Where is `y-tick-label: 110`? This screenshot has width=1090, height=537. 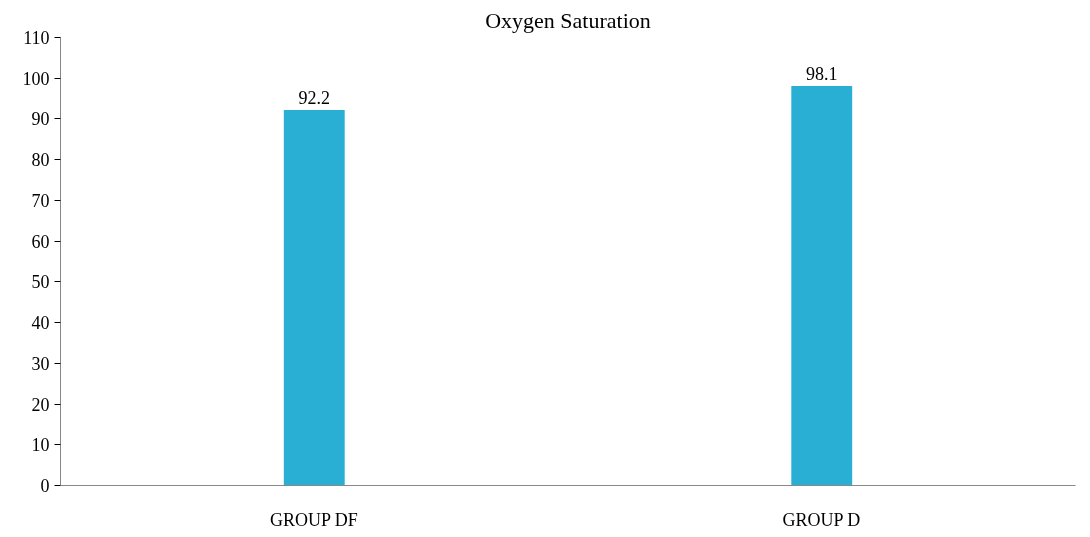
y-tick-label: 110 is located at coordinates (36, 38).